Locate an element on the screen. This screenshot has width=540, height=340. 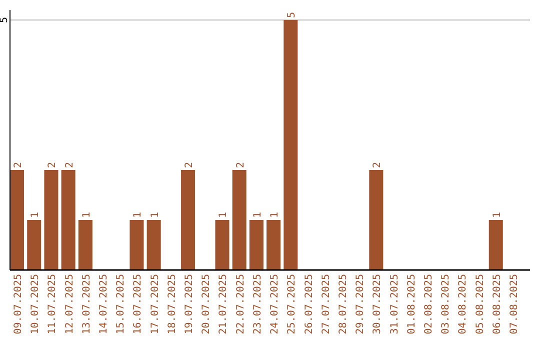
x-tick-label: 14.07.2025 is located at coordinates (104, 304).